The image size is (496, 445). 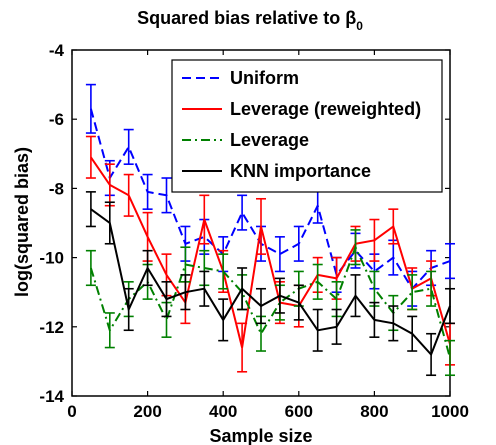 What do you see at coordinates (223, 411) in the screenshot?
I see `x-tick-label: 400` at bounding box center [223, 411].